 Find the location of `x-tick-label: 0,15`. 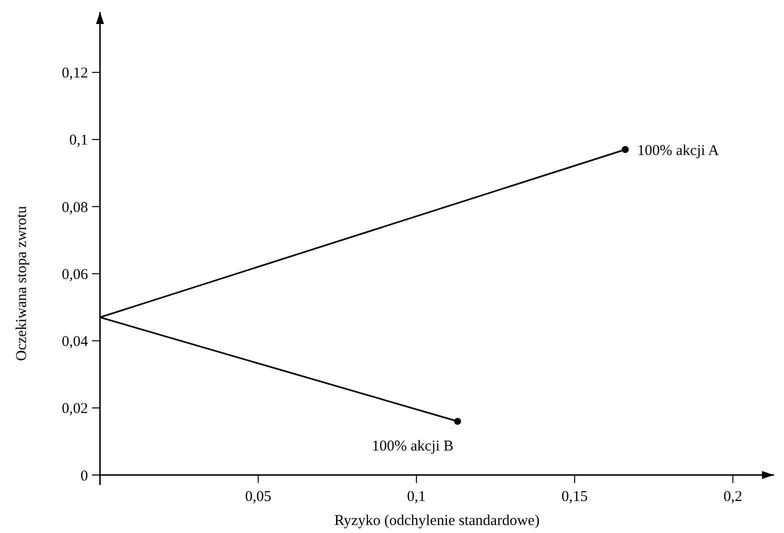

x-tick-label: 0,15 is located at coordinates (575, 497).